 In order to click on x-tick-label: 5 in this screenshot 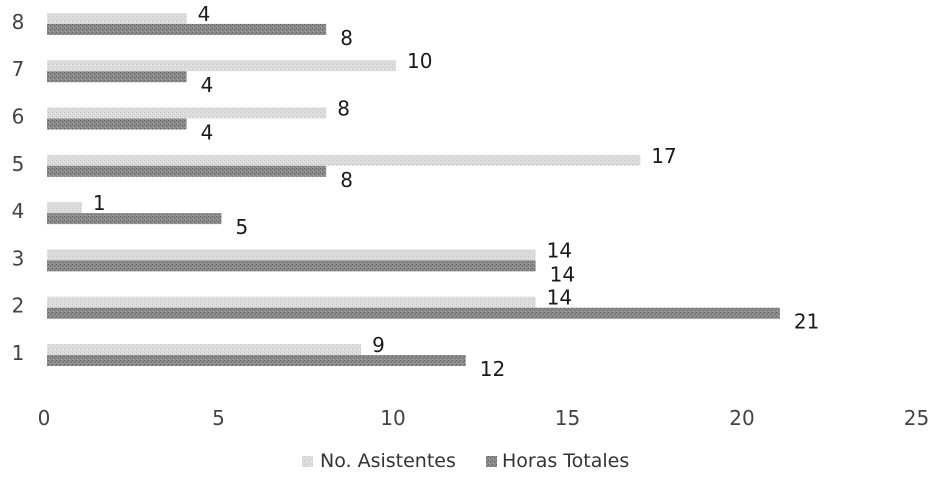, I will do `click(218, 418)`.